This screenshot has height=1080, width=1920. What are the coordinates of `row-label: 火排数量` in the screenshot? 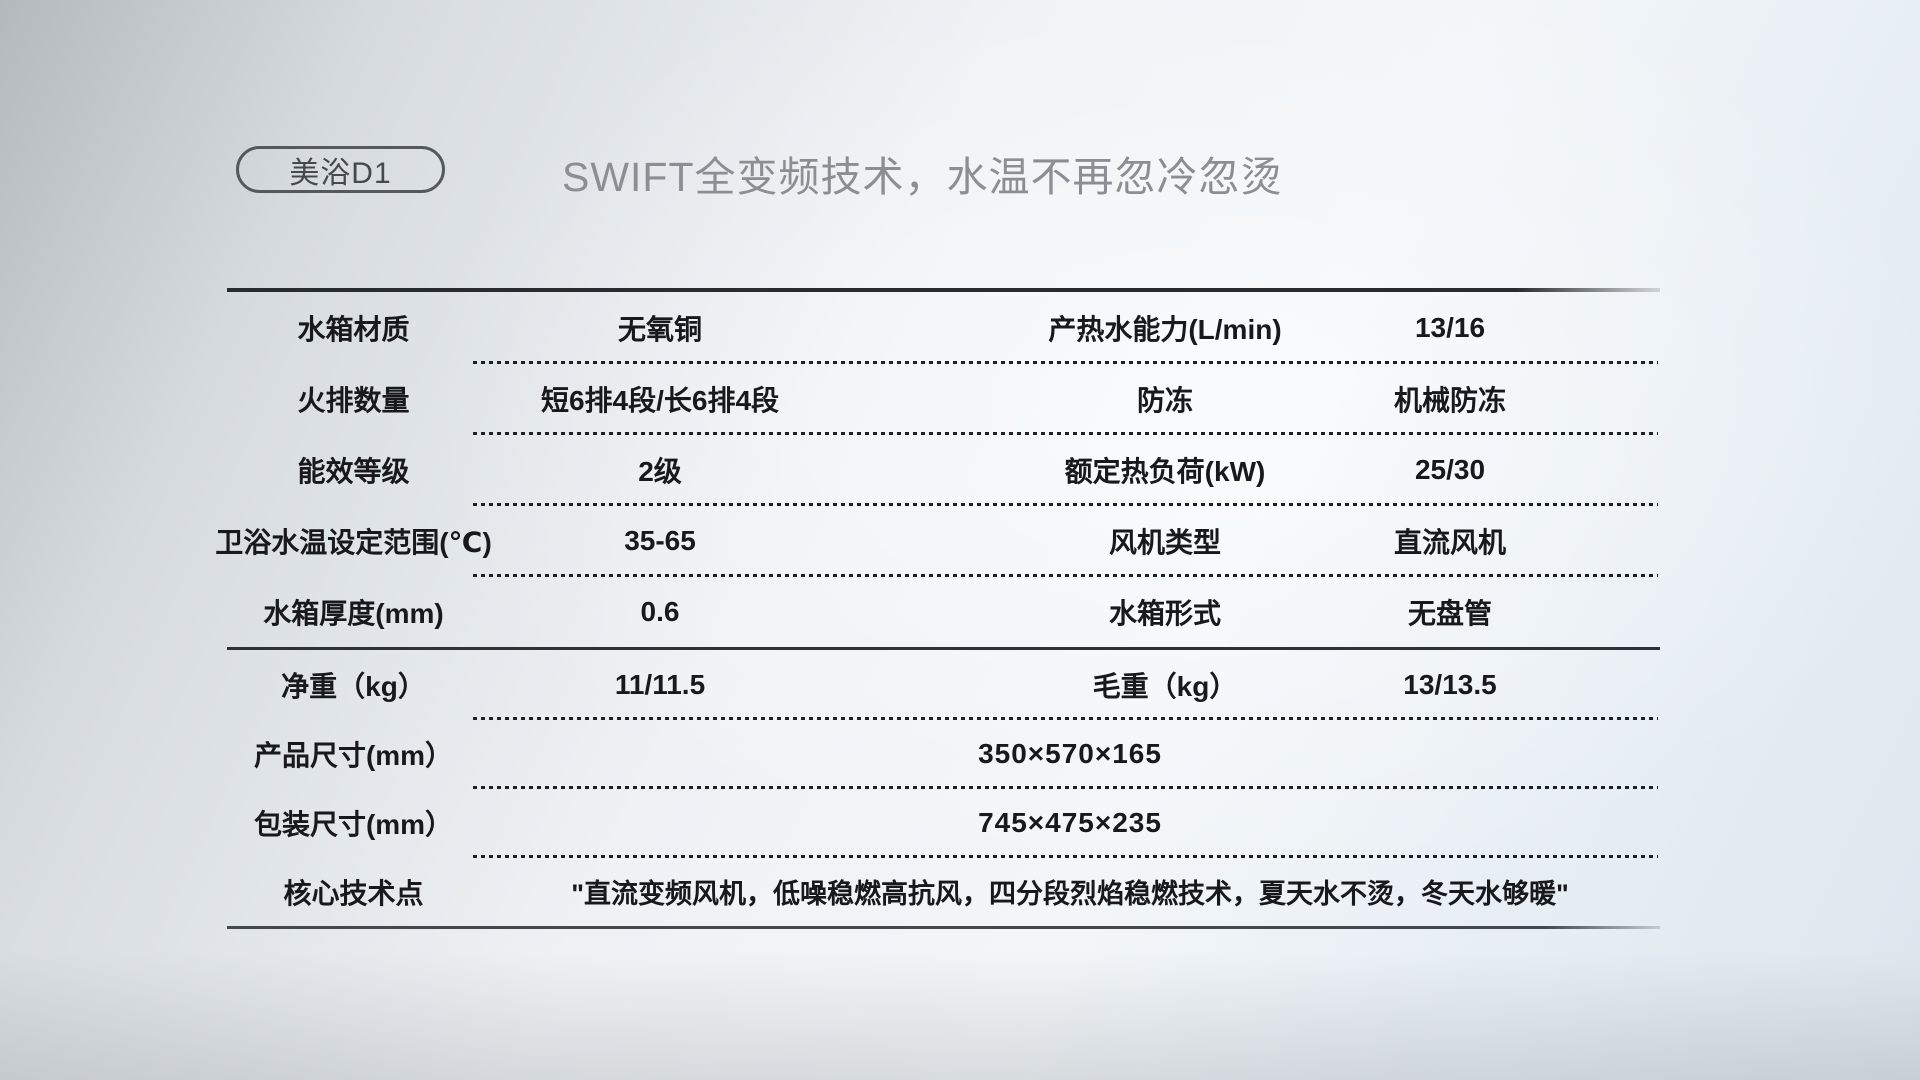 It's located at (353, 400).